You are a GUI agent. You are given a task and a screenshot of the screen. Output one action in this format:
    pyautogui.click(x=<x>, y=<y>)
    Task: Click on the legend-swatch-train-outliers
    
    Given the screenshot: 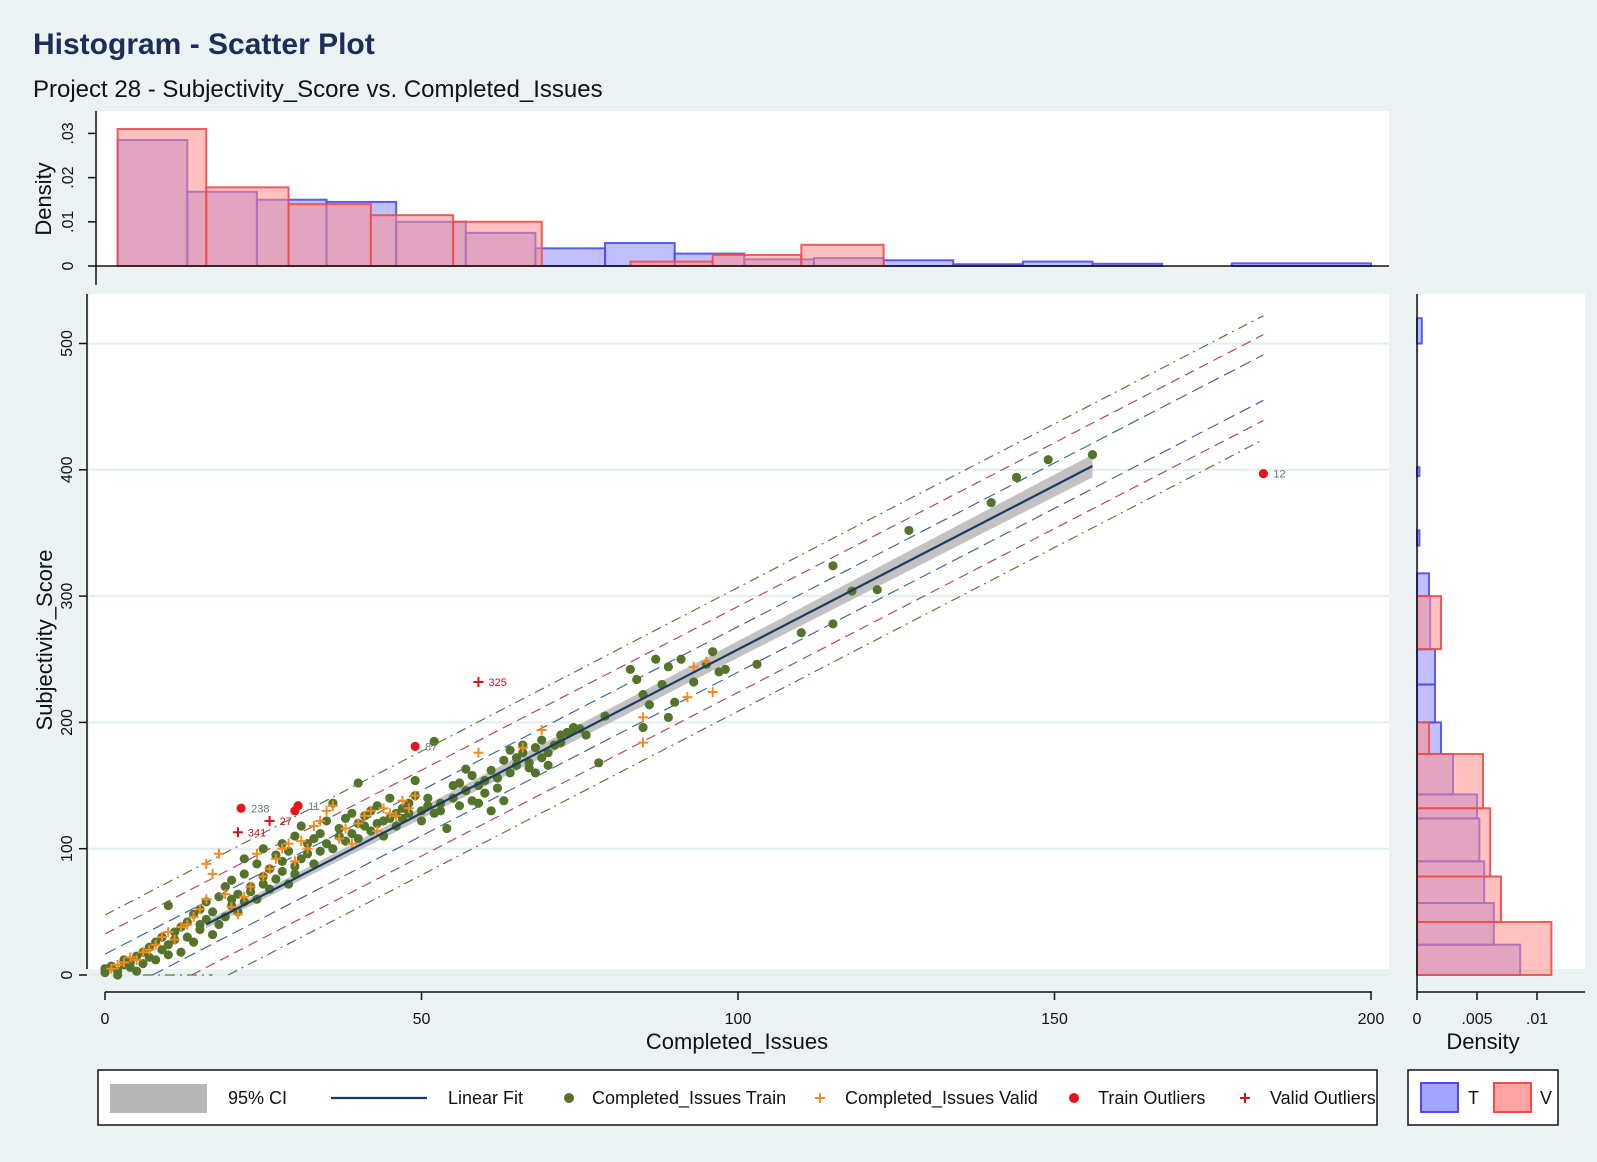 What is the action you would take?
    pyautogui.click(x=1074, y=1098)
    